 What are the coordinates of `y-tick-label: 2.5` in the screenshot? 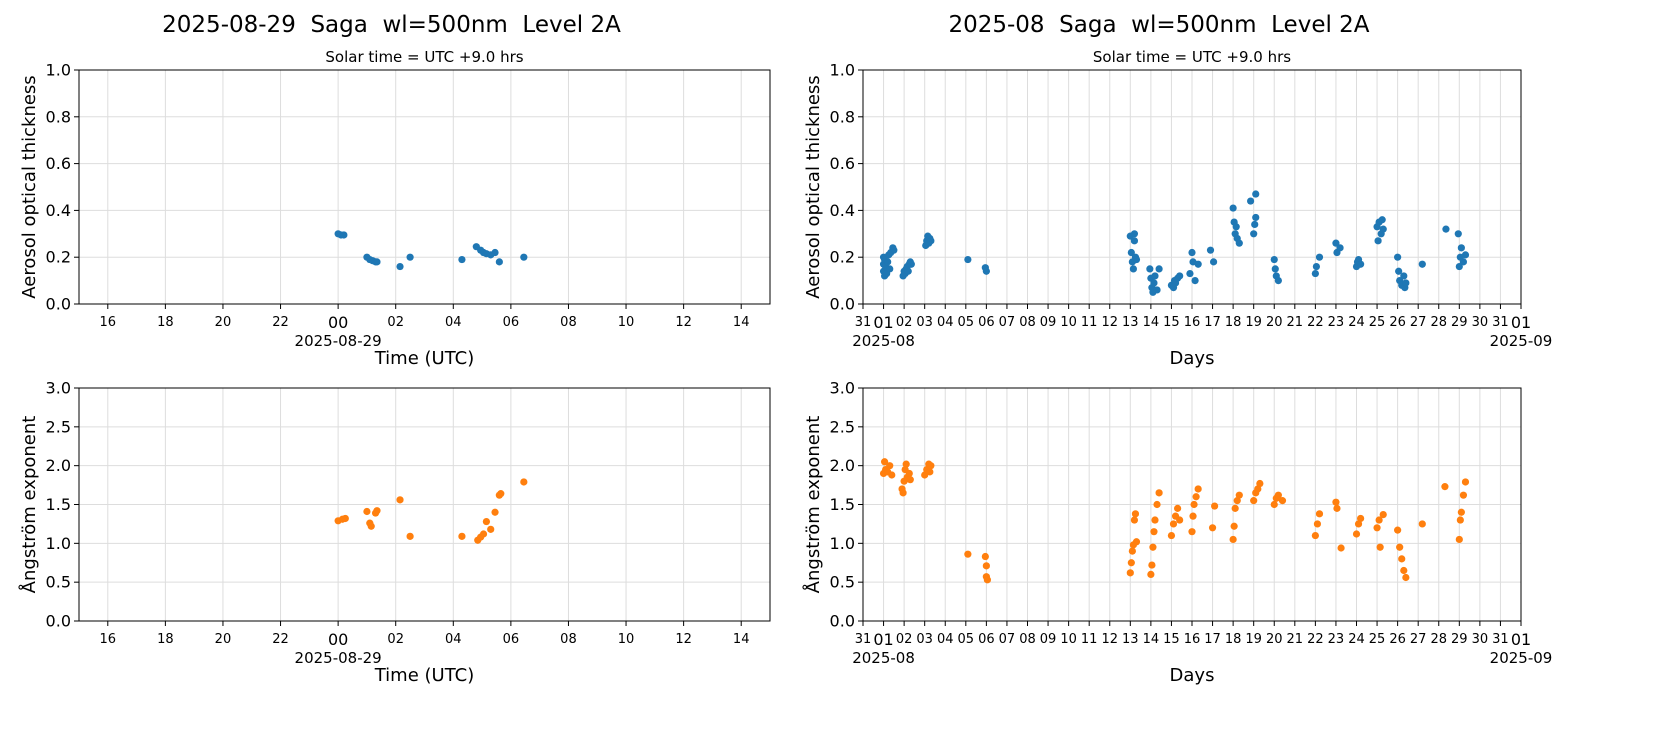 It's located at (842, 426).